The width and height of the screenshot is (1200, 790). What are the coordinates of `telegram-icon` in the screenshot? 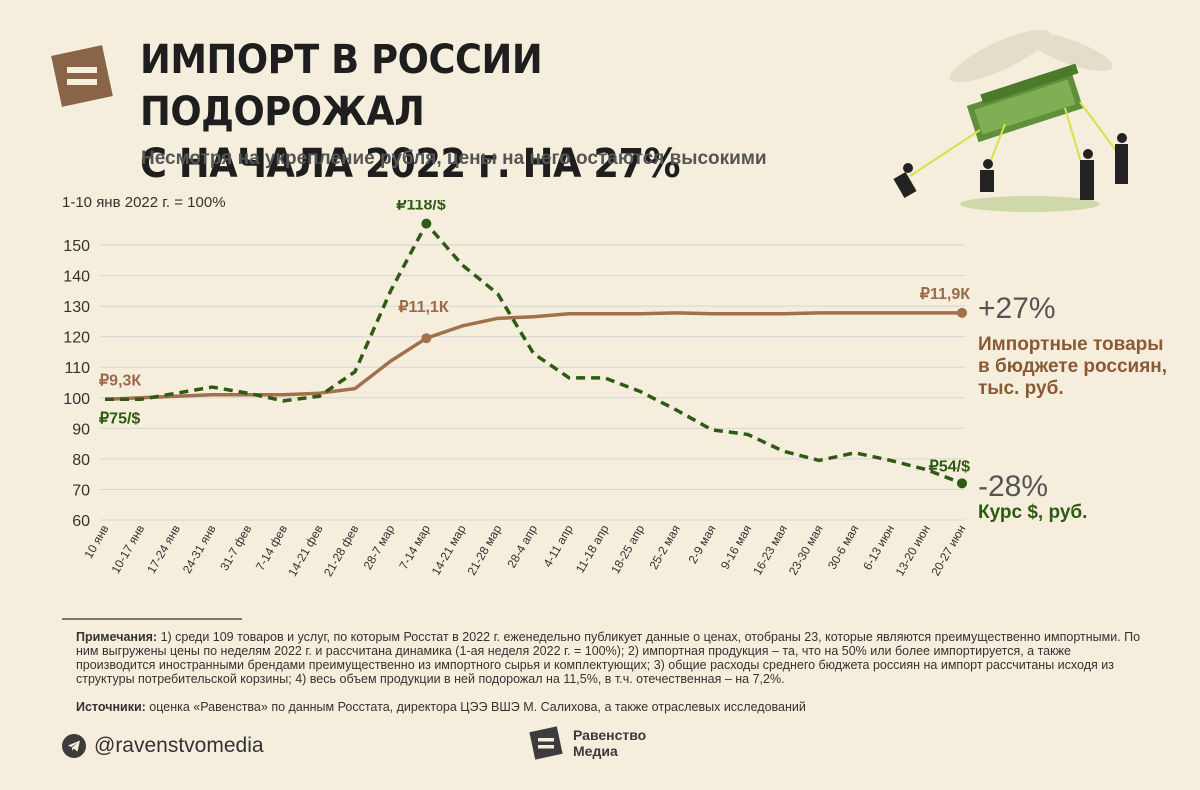 It's located at (74, 746).